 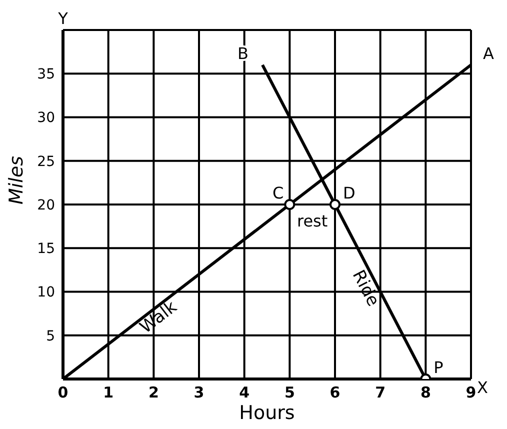 I want to click on text: X, so click(x=482, y=387).